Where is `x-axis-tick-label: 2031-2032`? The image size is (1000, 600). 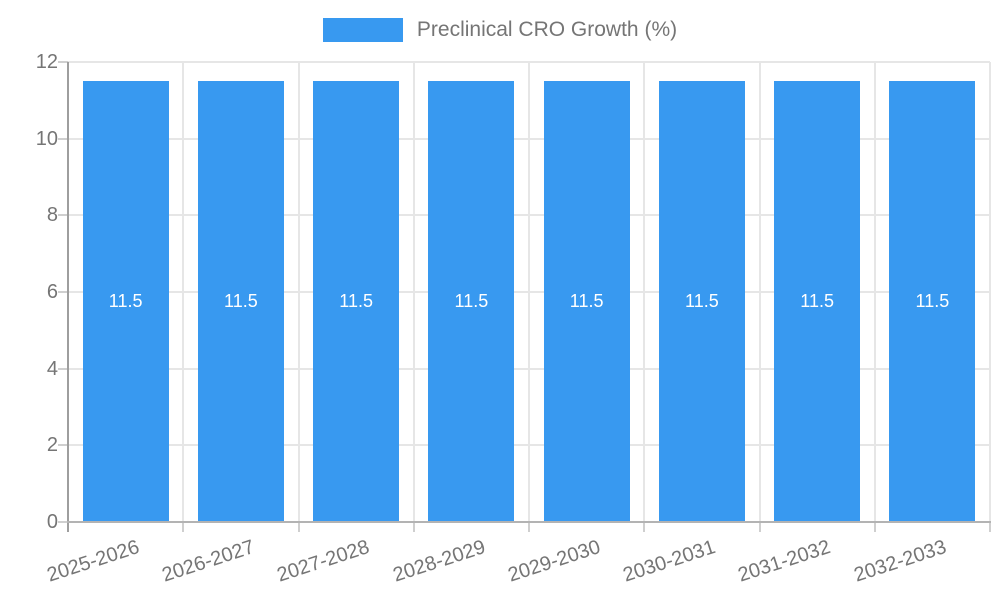 x-axis-tick-label: 2031-2032 is located at coordinates (784, 561).